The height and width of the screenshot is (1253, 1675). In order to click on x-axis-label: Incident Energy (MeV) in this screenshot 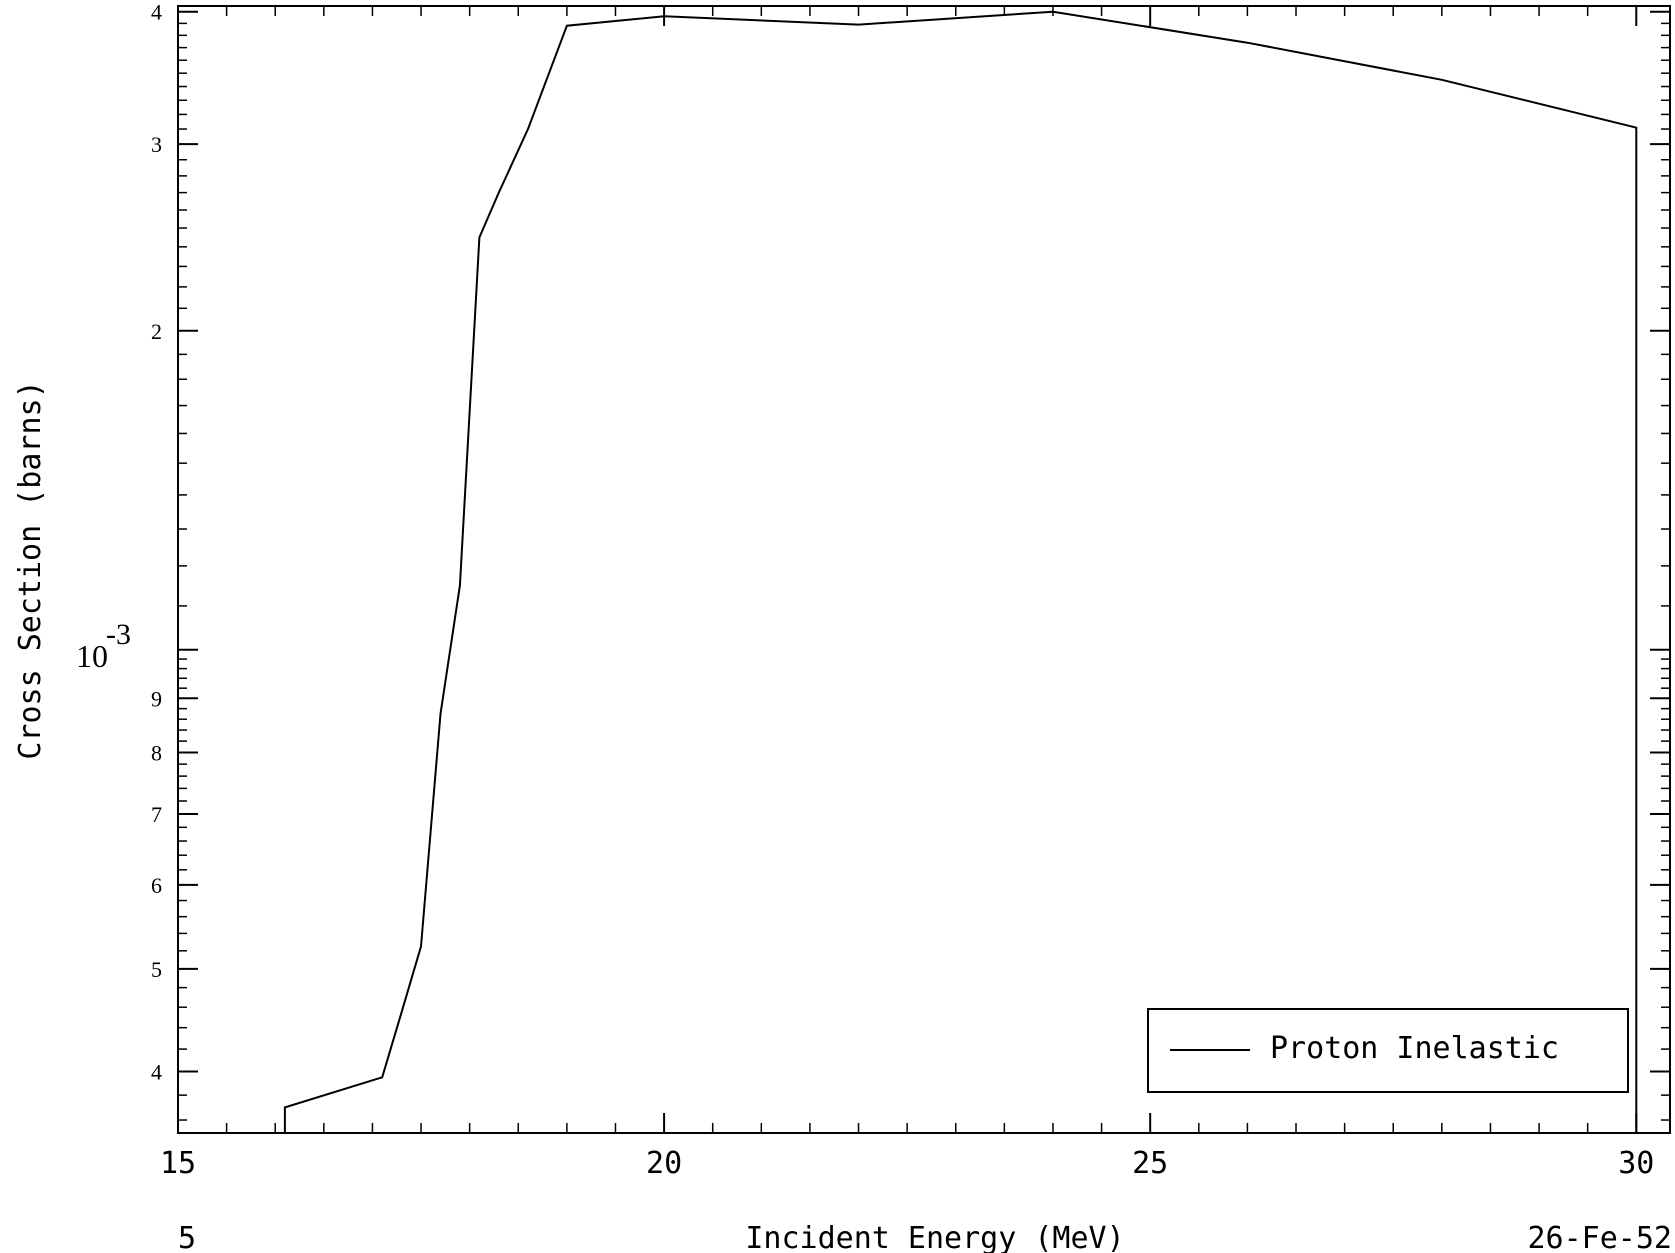, I will do `click(934, 1237)`.